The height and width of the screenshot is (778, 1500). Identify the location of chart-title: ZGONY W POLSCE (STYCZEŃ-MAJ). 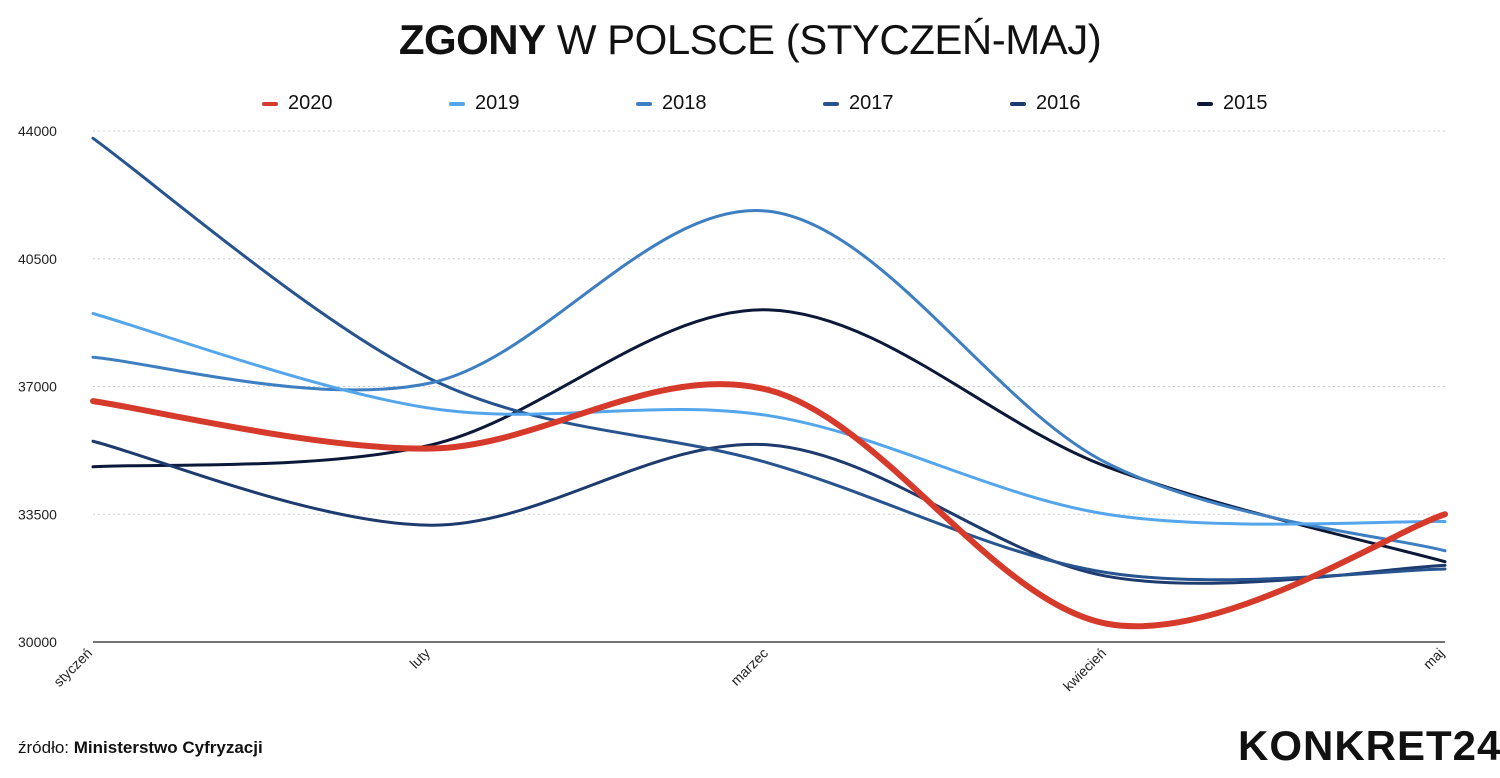
(750, 40).